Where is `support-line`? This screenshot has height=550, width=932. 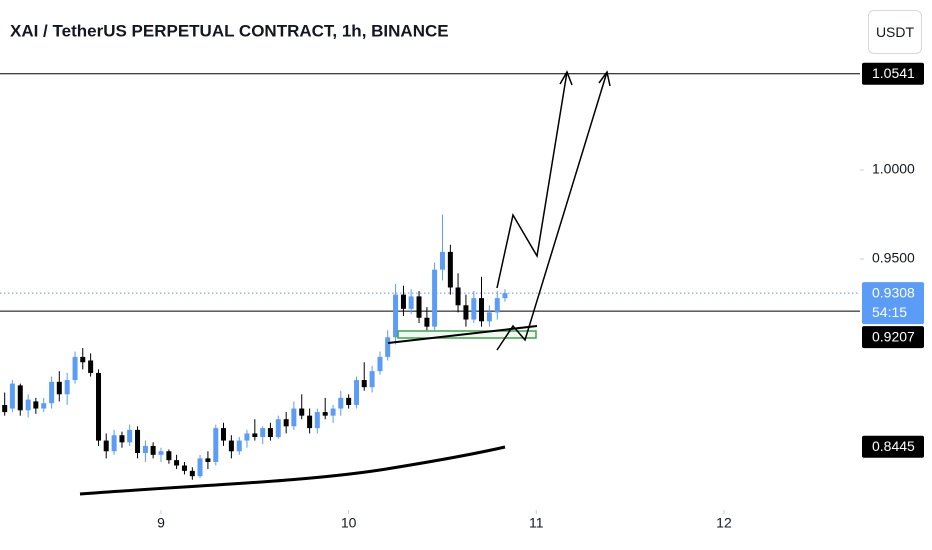
support-line is located at coordinates (462, 334).